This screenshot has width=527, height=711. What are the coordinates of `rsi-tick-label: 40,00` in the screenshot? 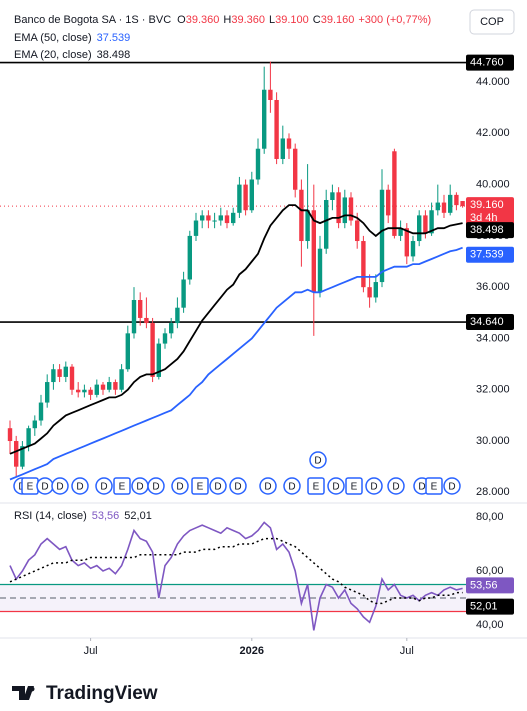 It's located at (490, 625).